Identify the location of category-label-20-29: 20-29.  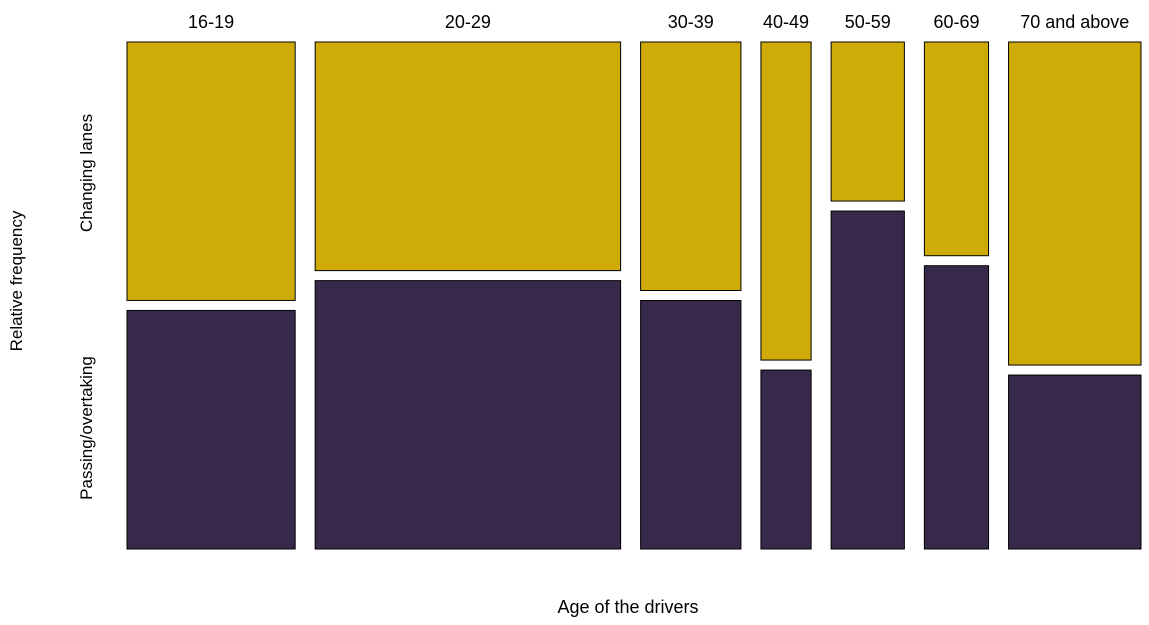
(468, 22).